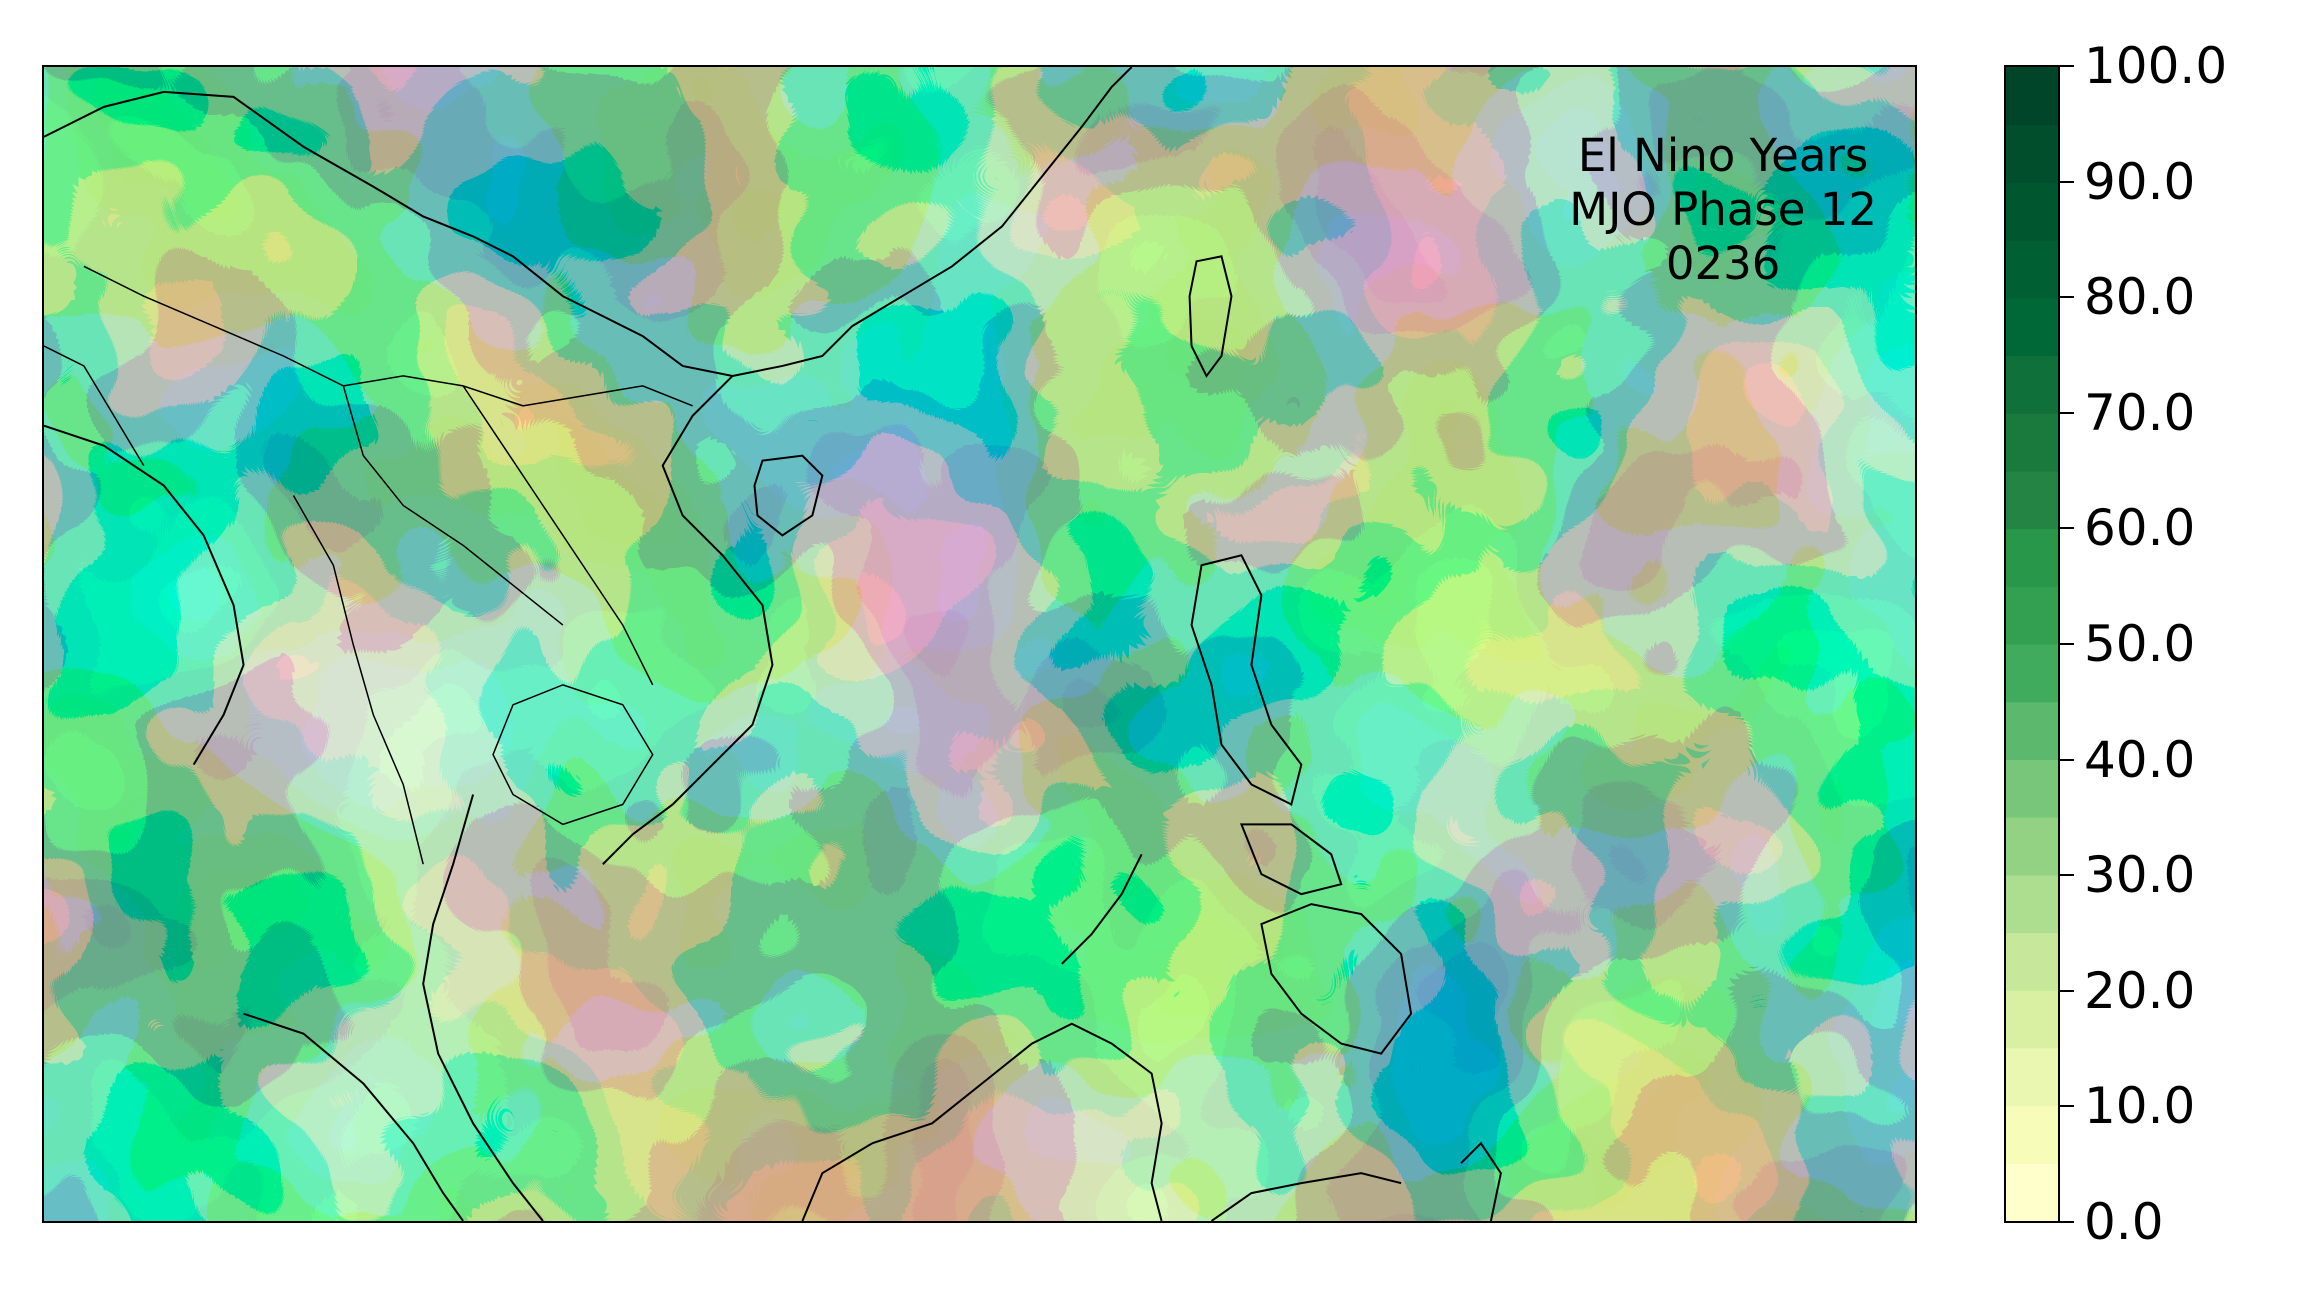 The image size is (2320, 1296). I want to click on colorbar-tick-label: 20.0, so click(2140, 990).